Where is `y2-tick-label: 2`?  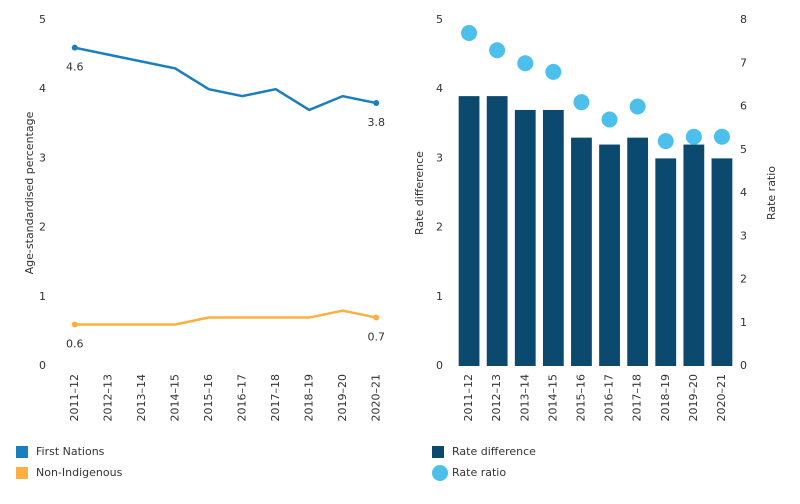 y2-tick-label: 2 is located at coordinates (743, 279).